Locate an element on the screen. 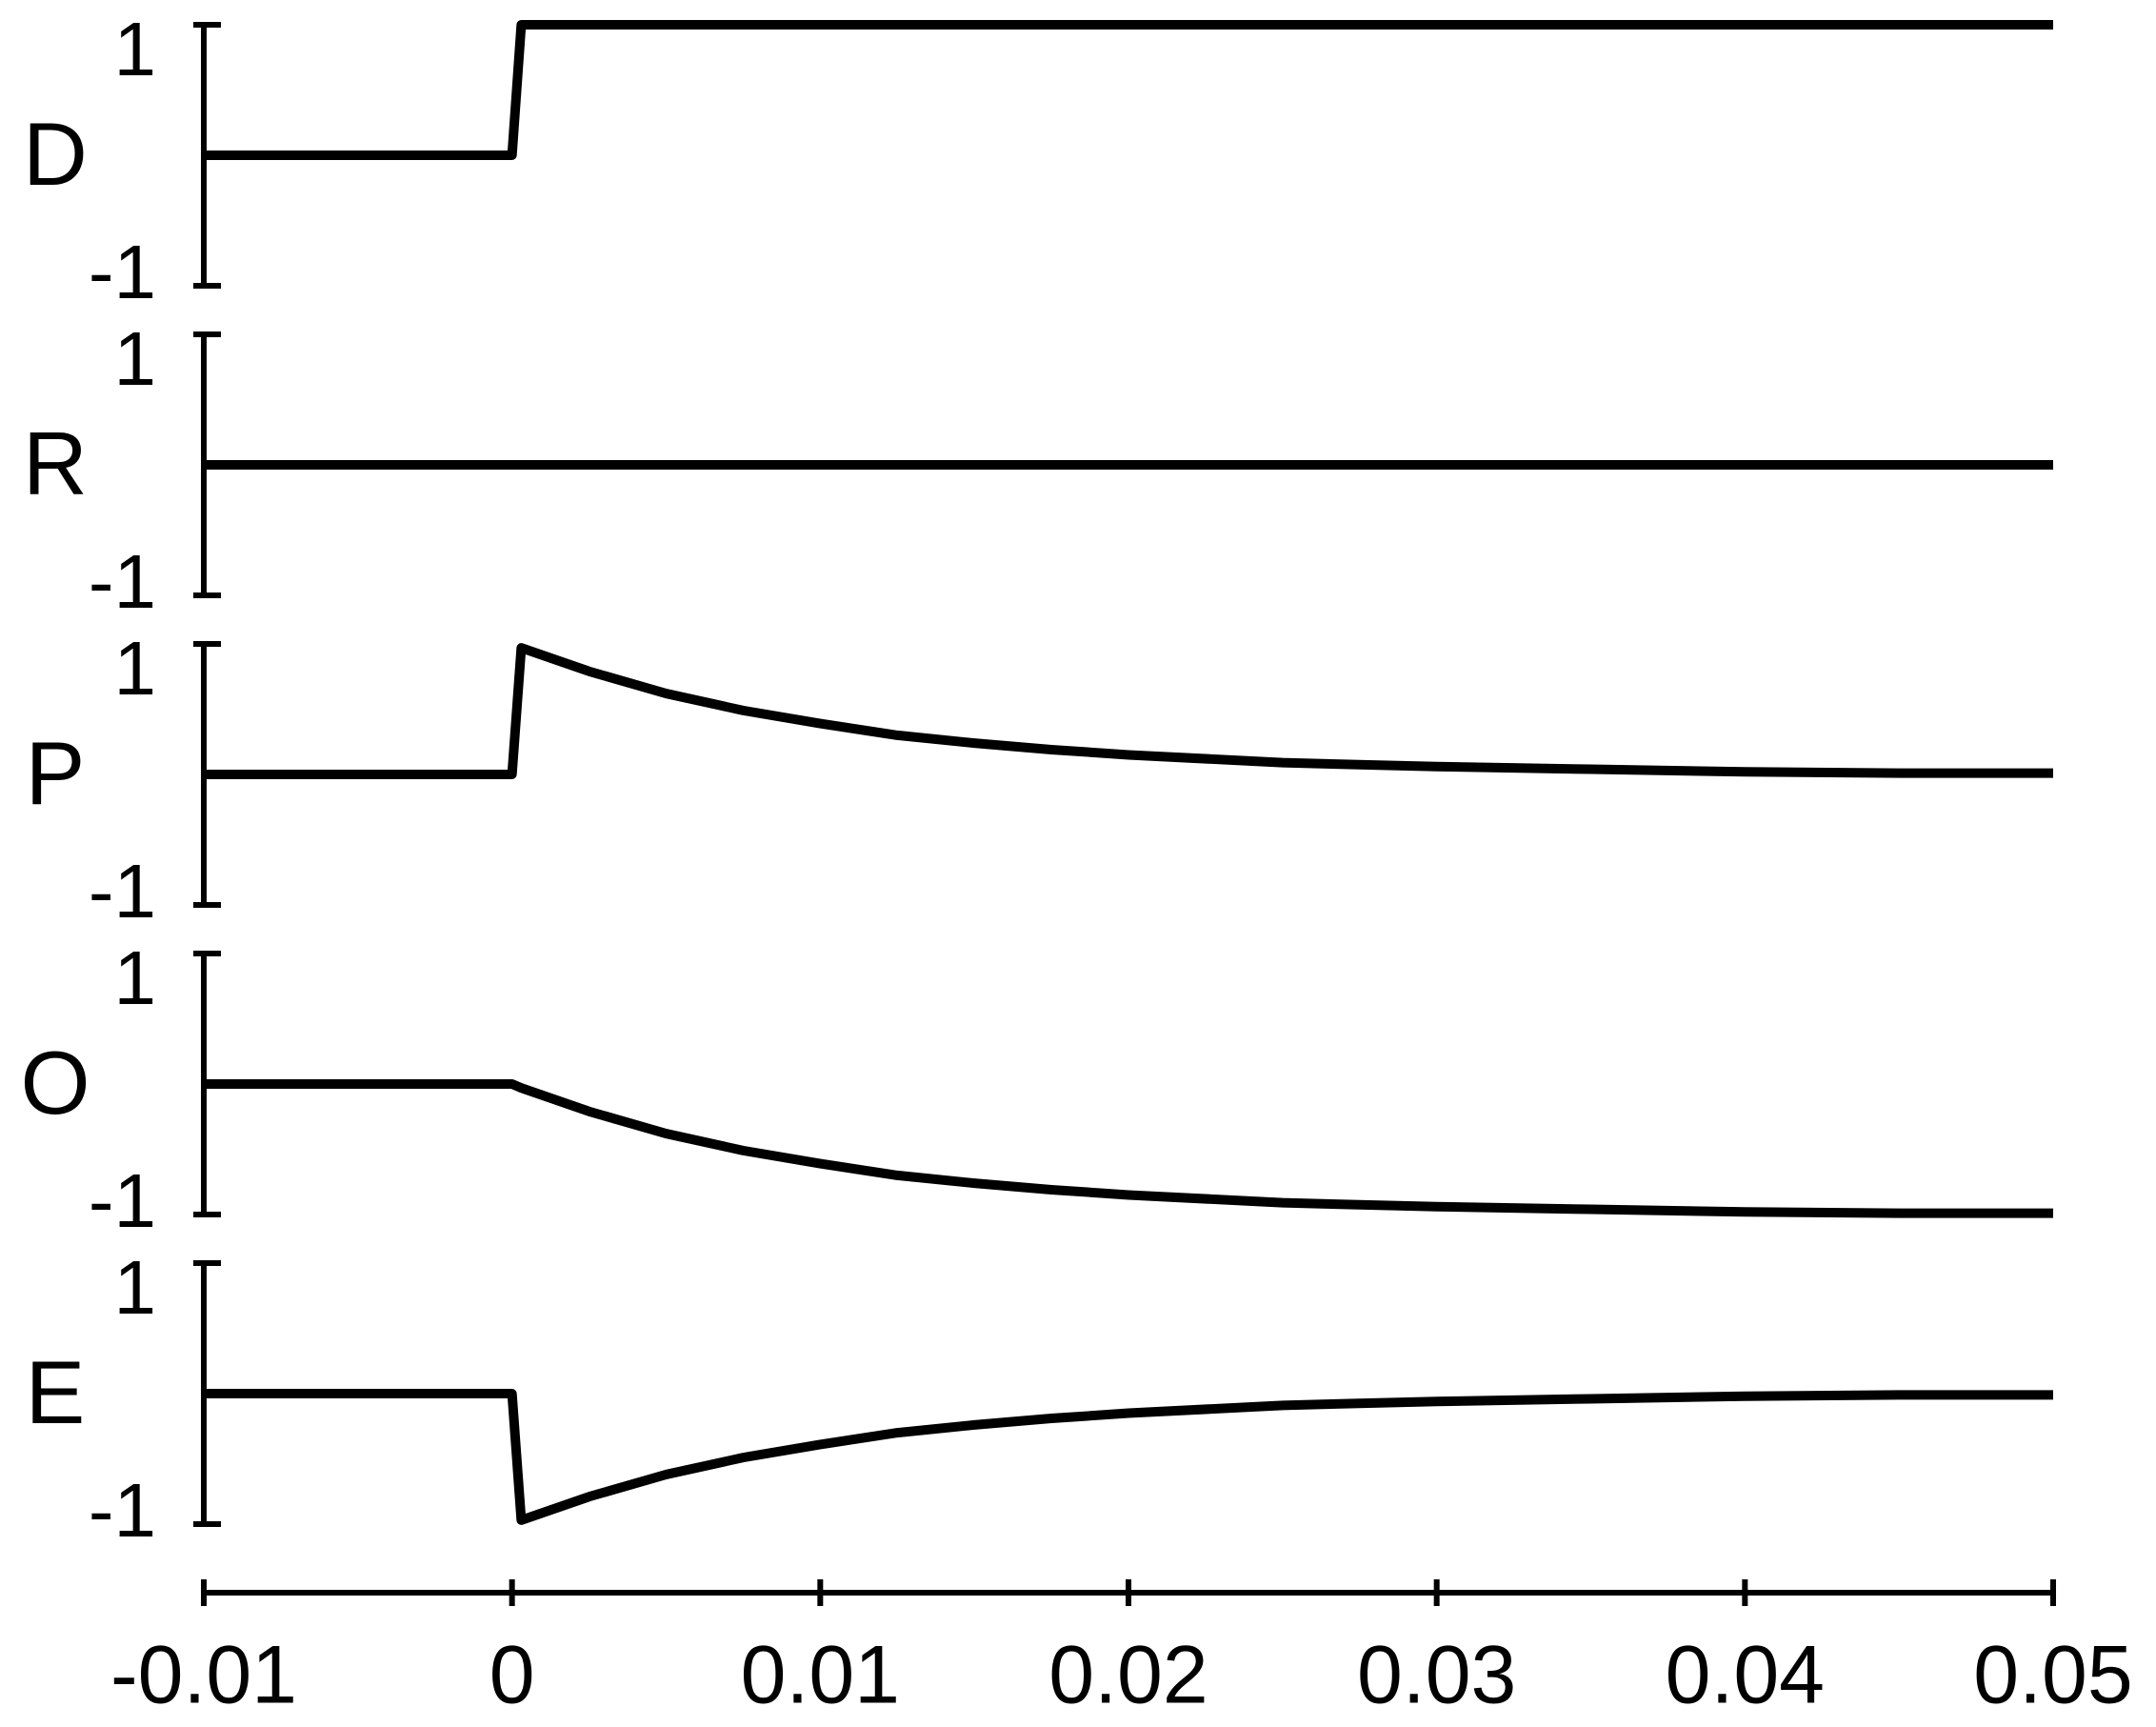 This screenshot has width=2156, height=1727. series-label: D is located at coordinates (56, 154).